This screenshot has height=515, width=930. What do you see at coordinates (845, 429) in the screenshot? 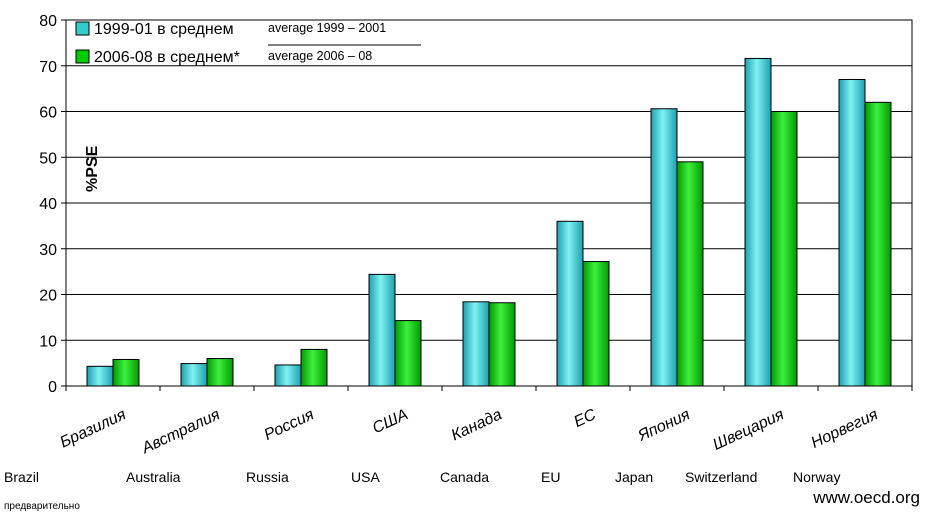
I see `x-category-label: Норвегия` at bounding box center [845, 429].